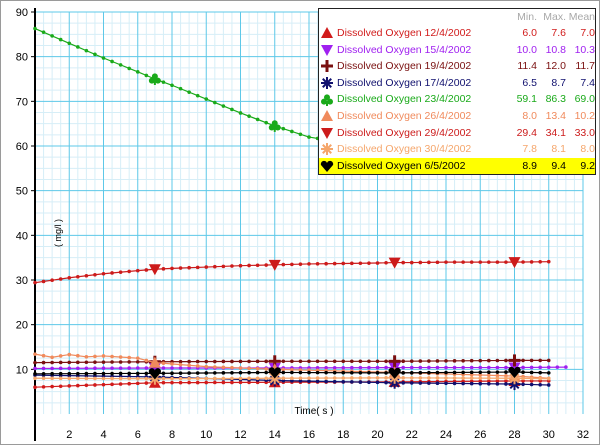 The image size is (600, 445). Describe the element at coordinates (22, 192) in the screenshot. I see `y-tick-label: 50` at that location.